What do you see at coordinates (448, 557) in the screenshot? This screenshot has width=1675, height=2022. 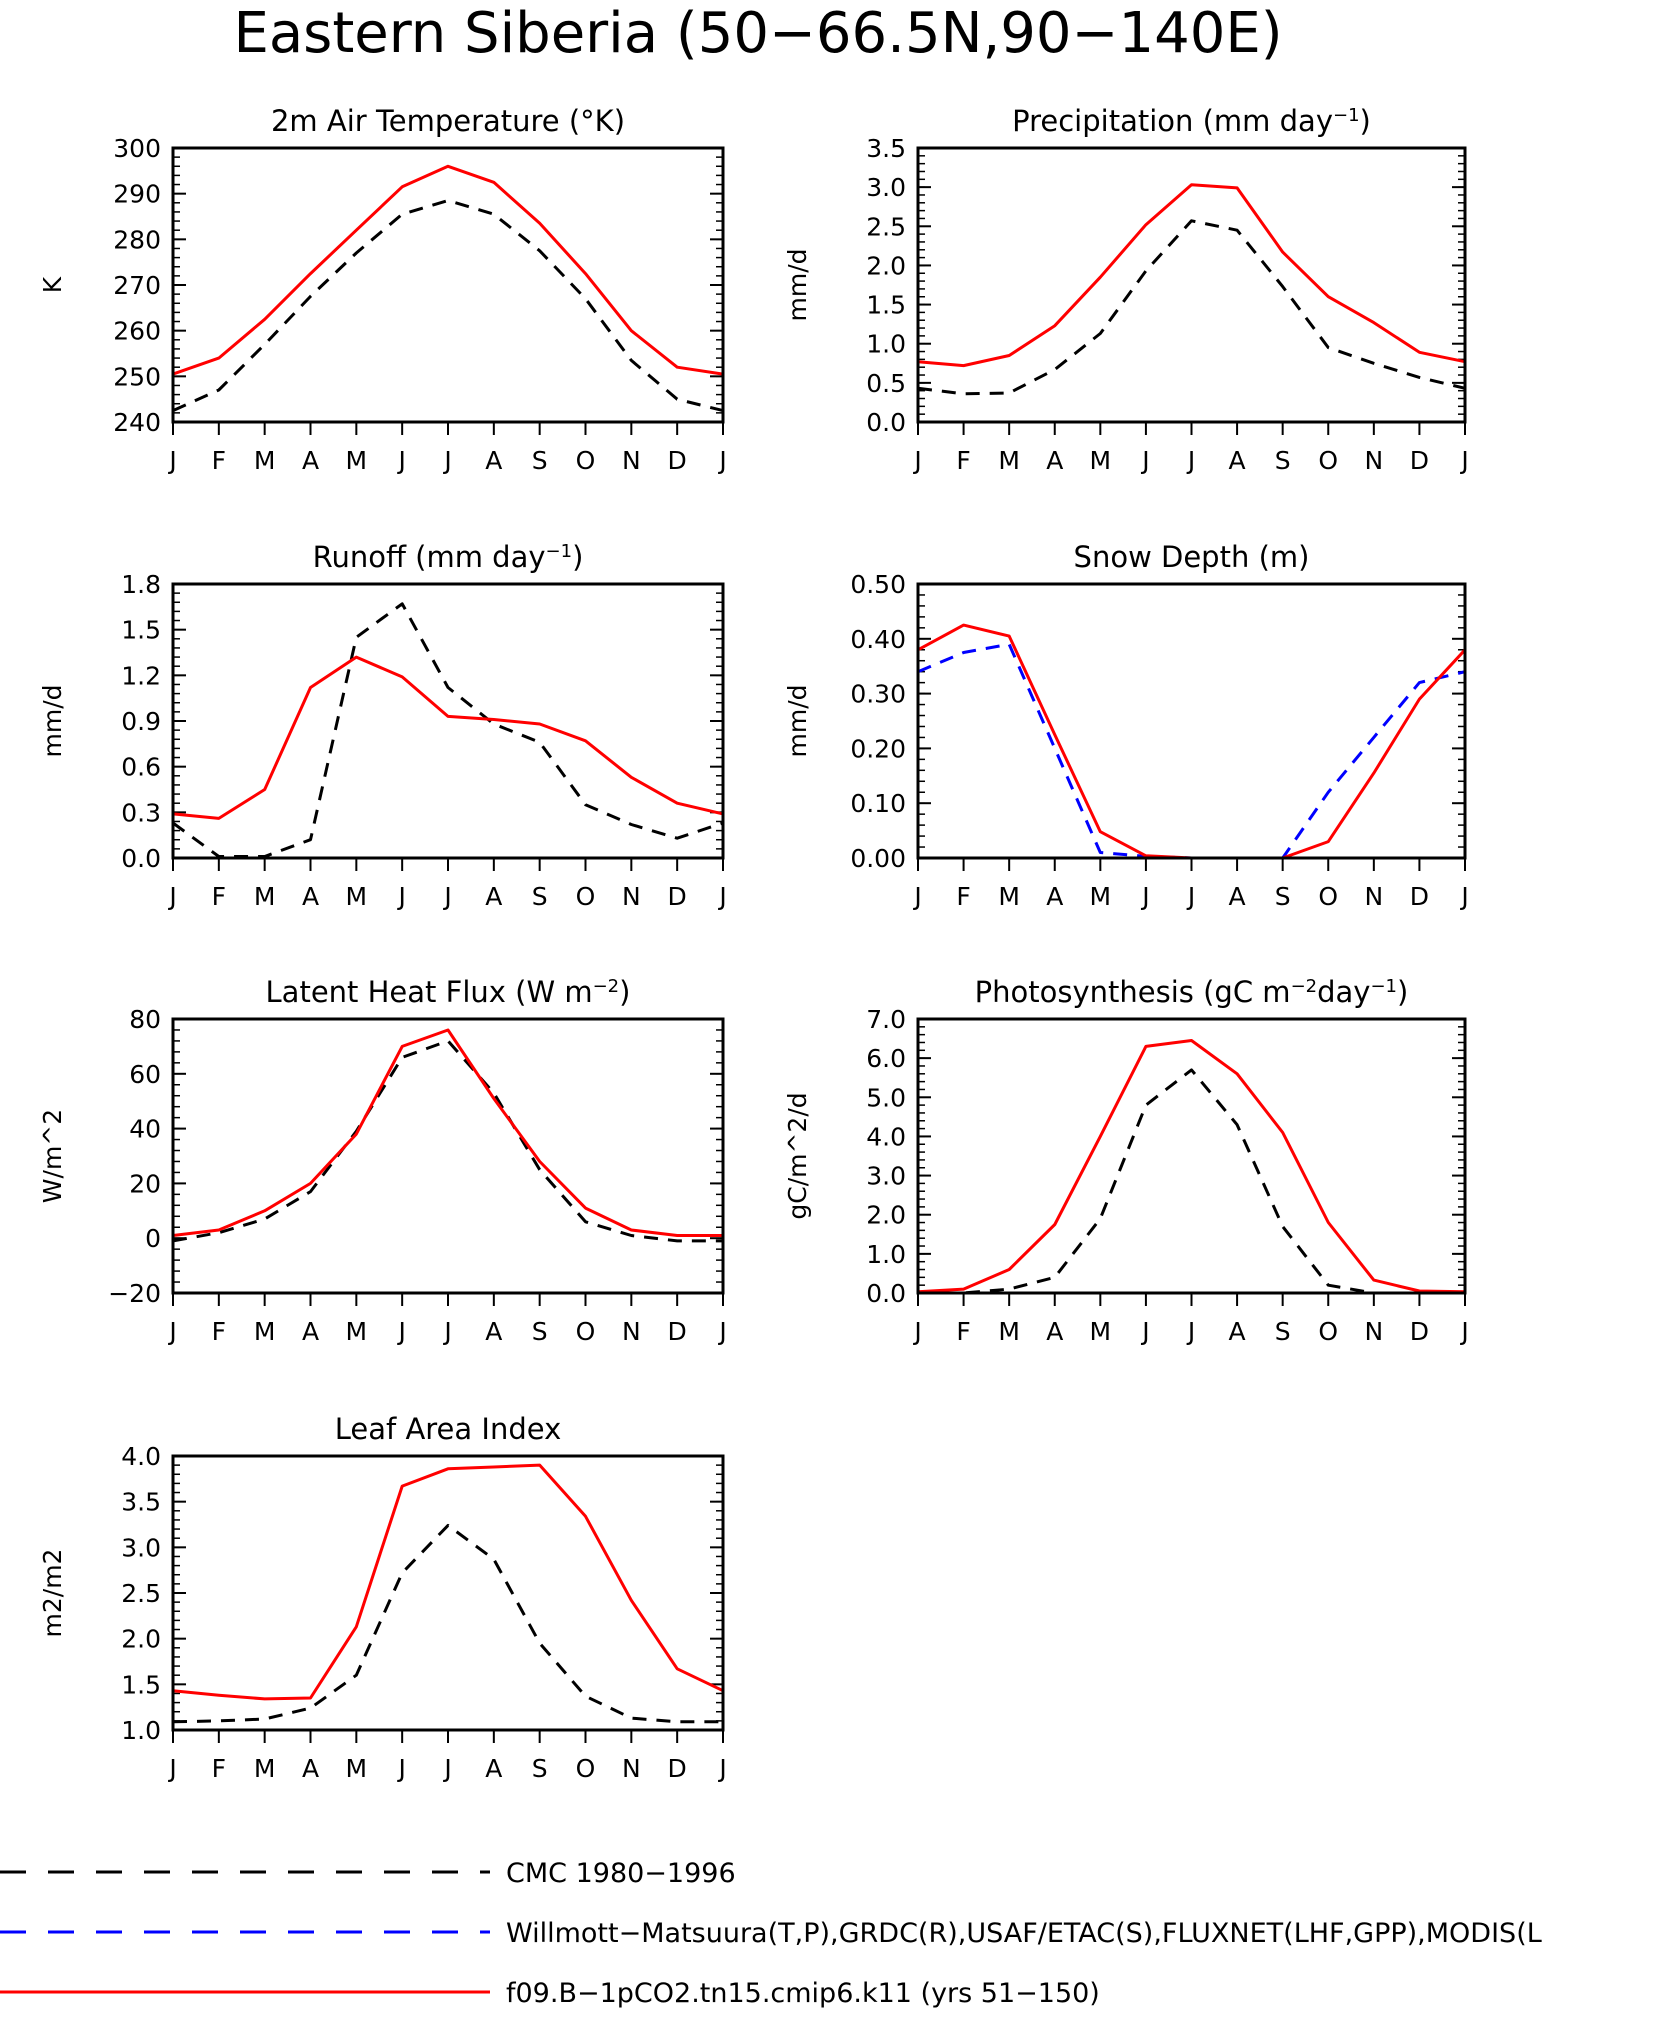 I see `panel-title: Runoff (mm day−1)` at bounding box center [448, 557].